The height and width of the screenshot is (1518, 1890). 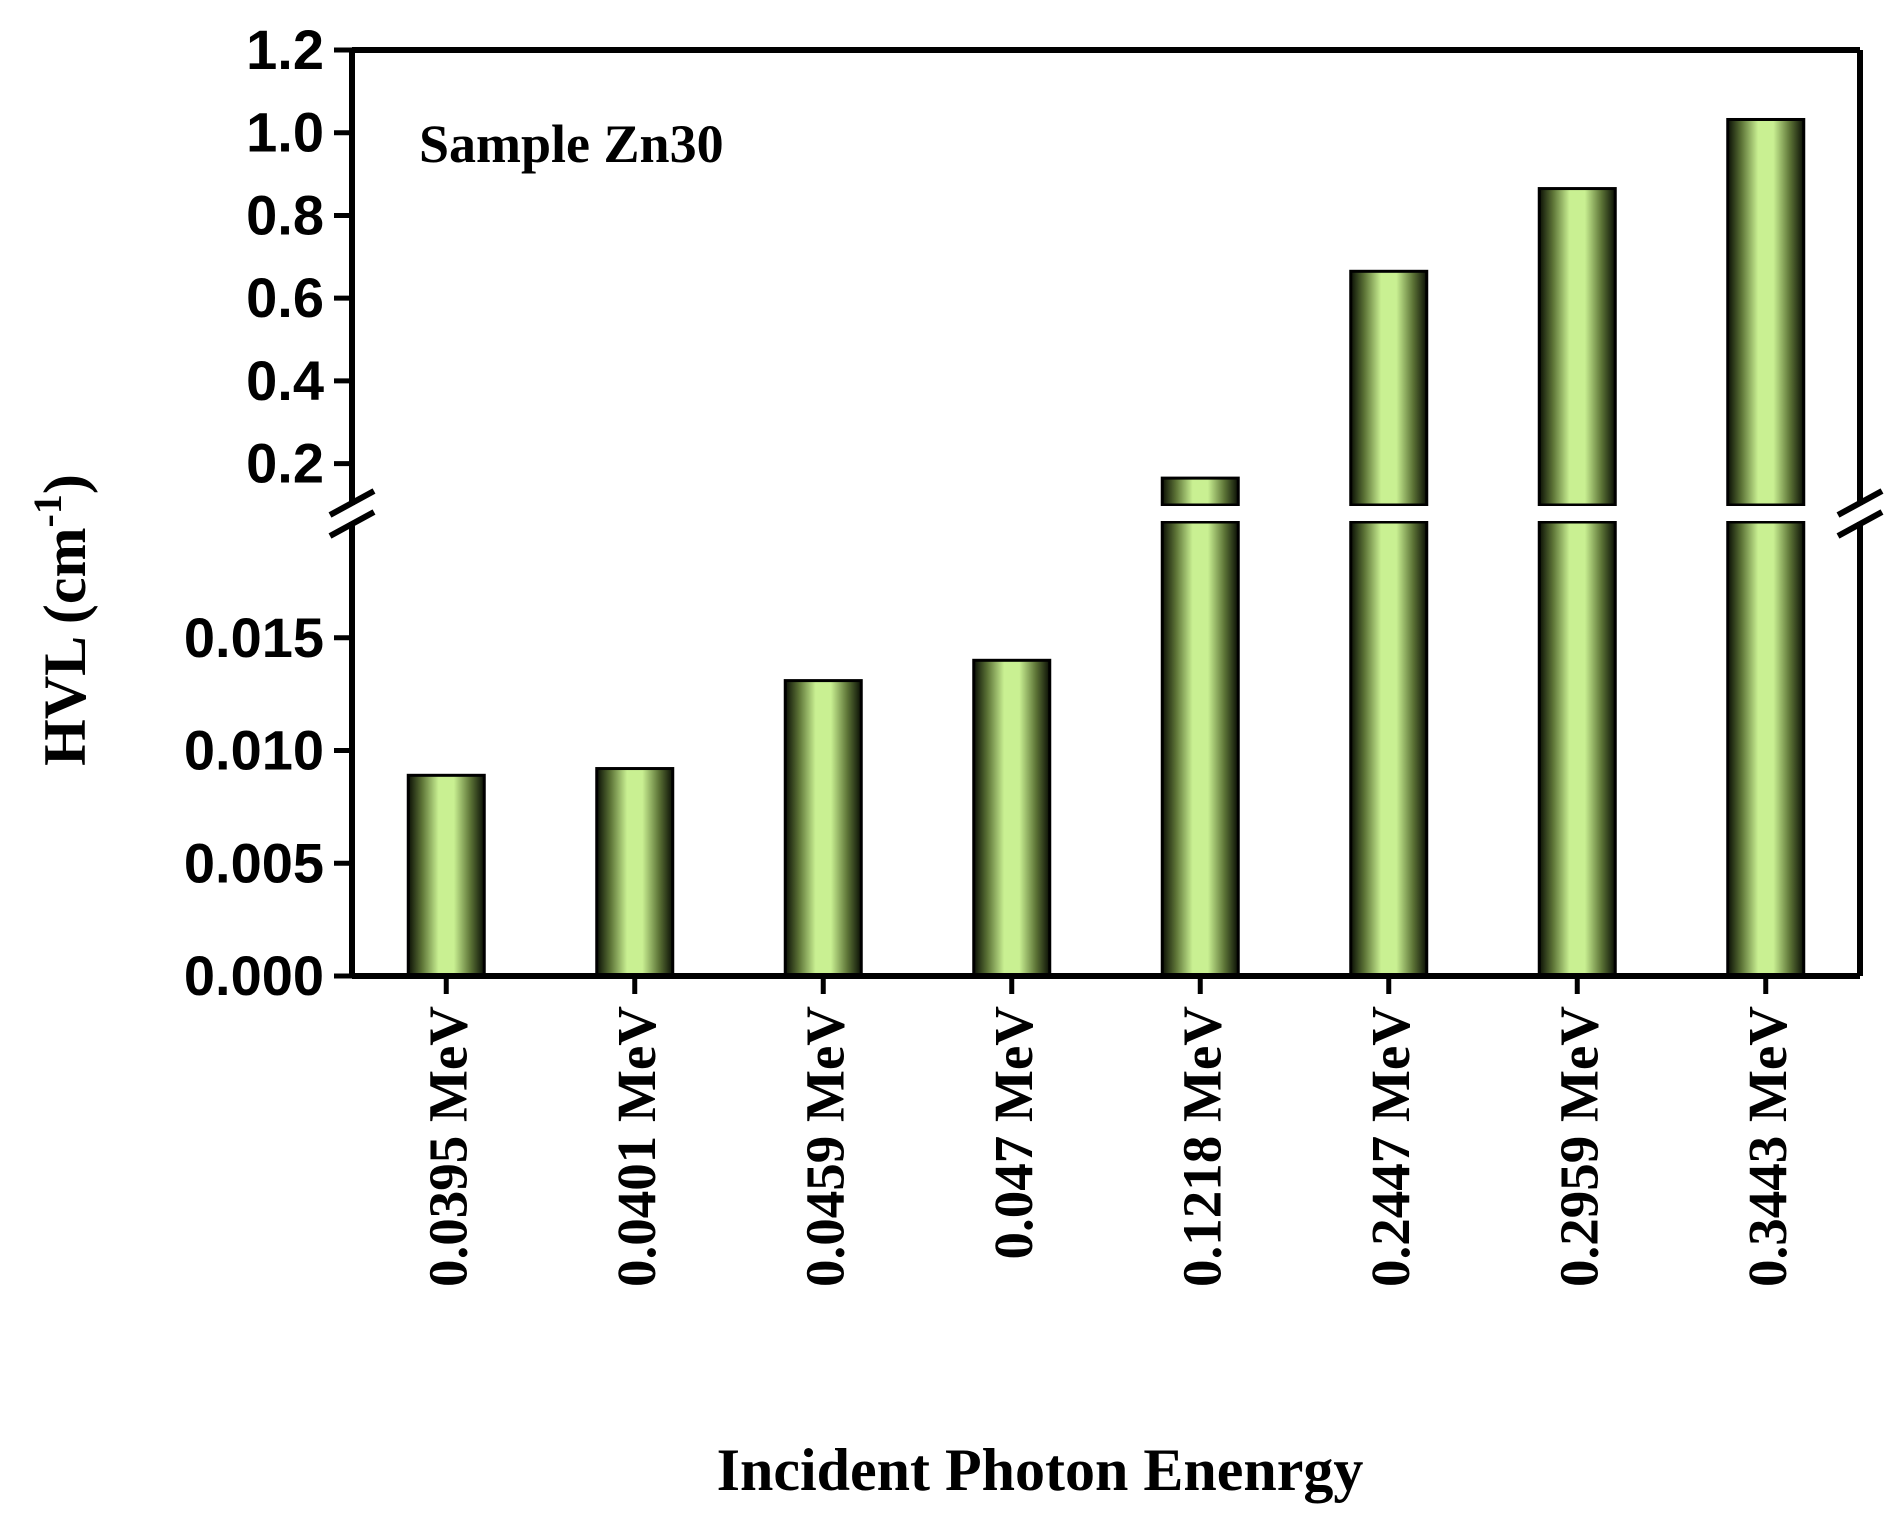 What do you see at coordinates (1578, 1146) in the screenshot?
I see `x-tick-label: 0.2959 MeV` at bounding box center [1578, 1146].